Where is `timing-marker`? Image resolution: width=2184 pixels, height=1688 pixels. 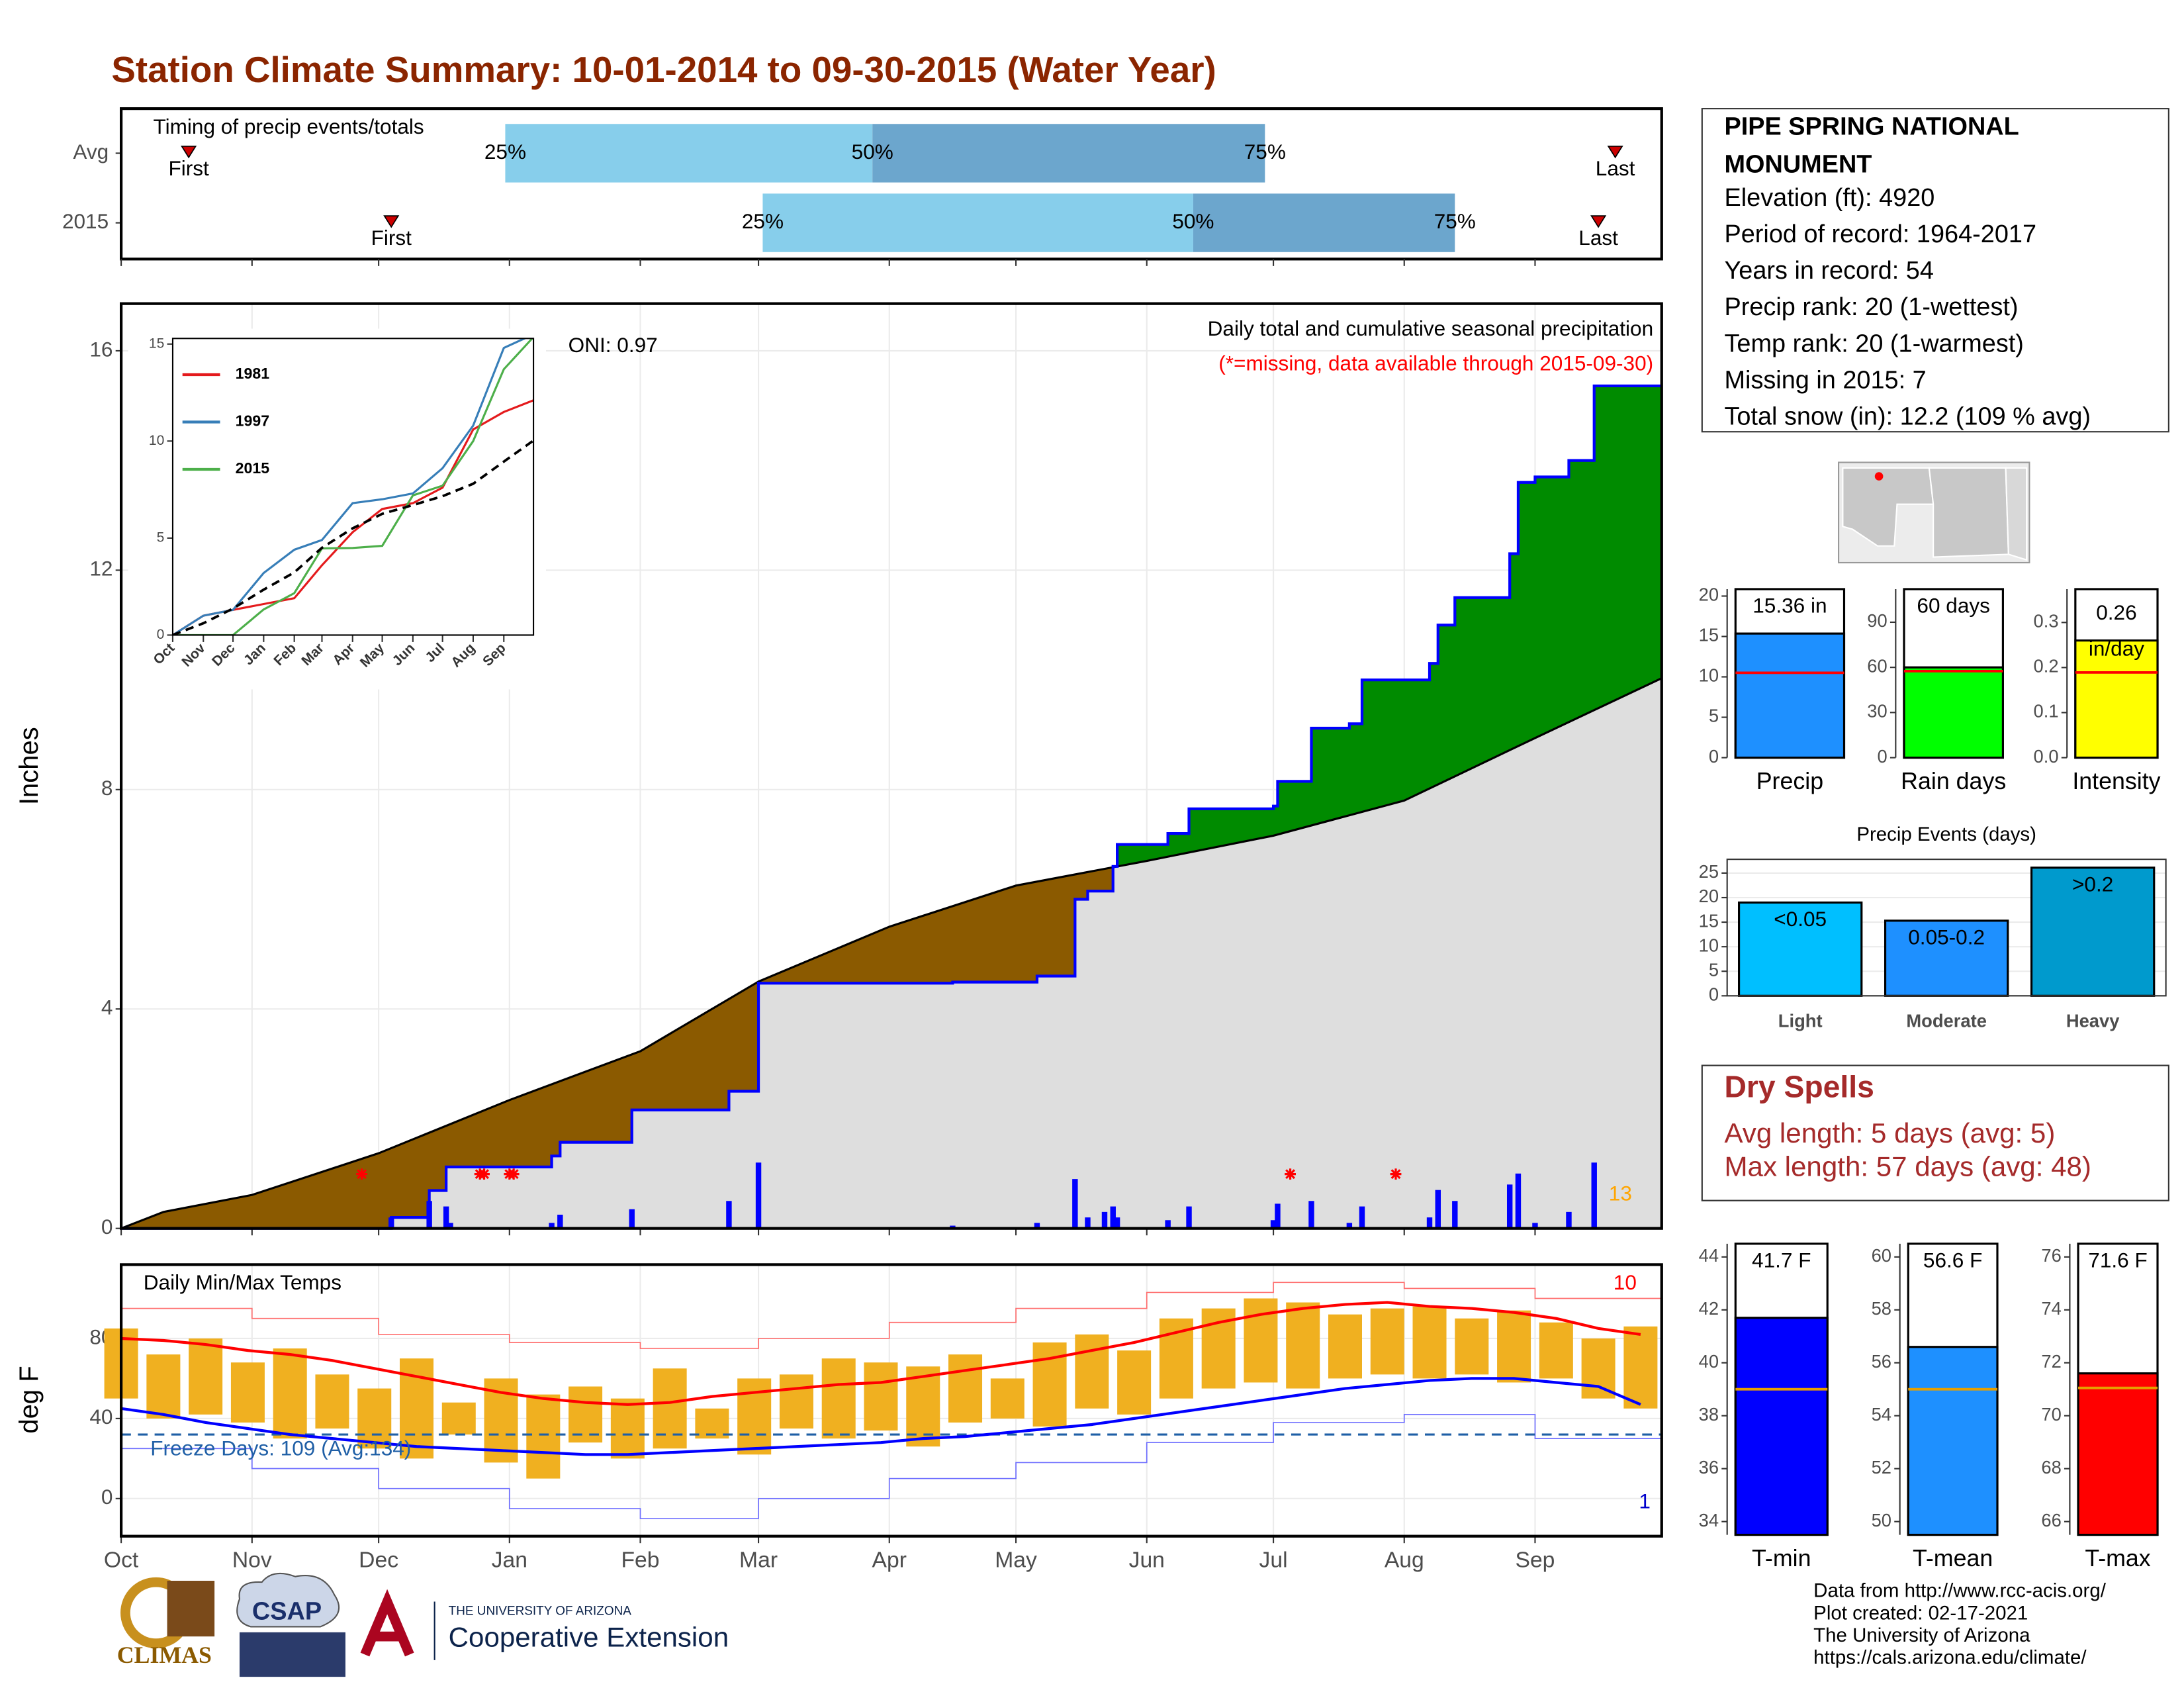 timing-marker is located at coordinates (1615, 152).